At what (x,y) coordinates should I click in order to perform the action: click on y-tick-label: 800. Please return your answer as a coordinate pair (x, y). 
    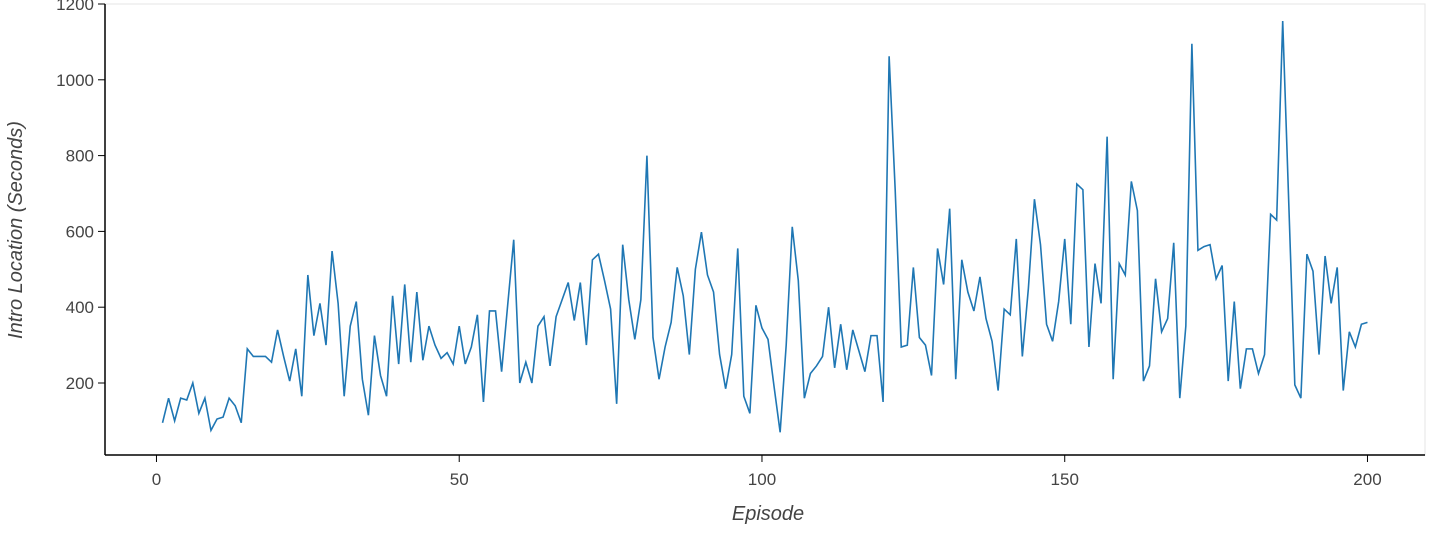
    Looking at the image, I should click on (80, 156).